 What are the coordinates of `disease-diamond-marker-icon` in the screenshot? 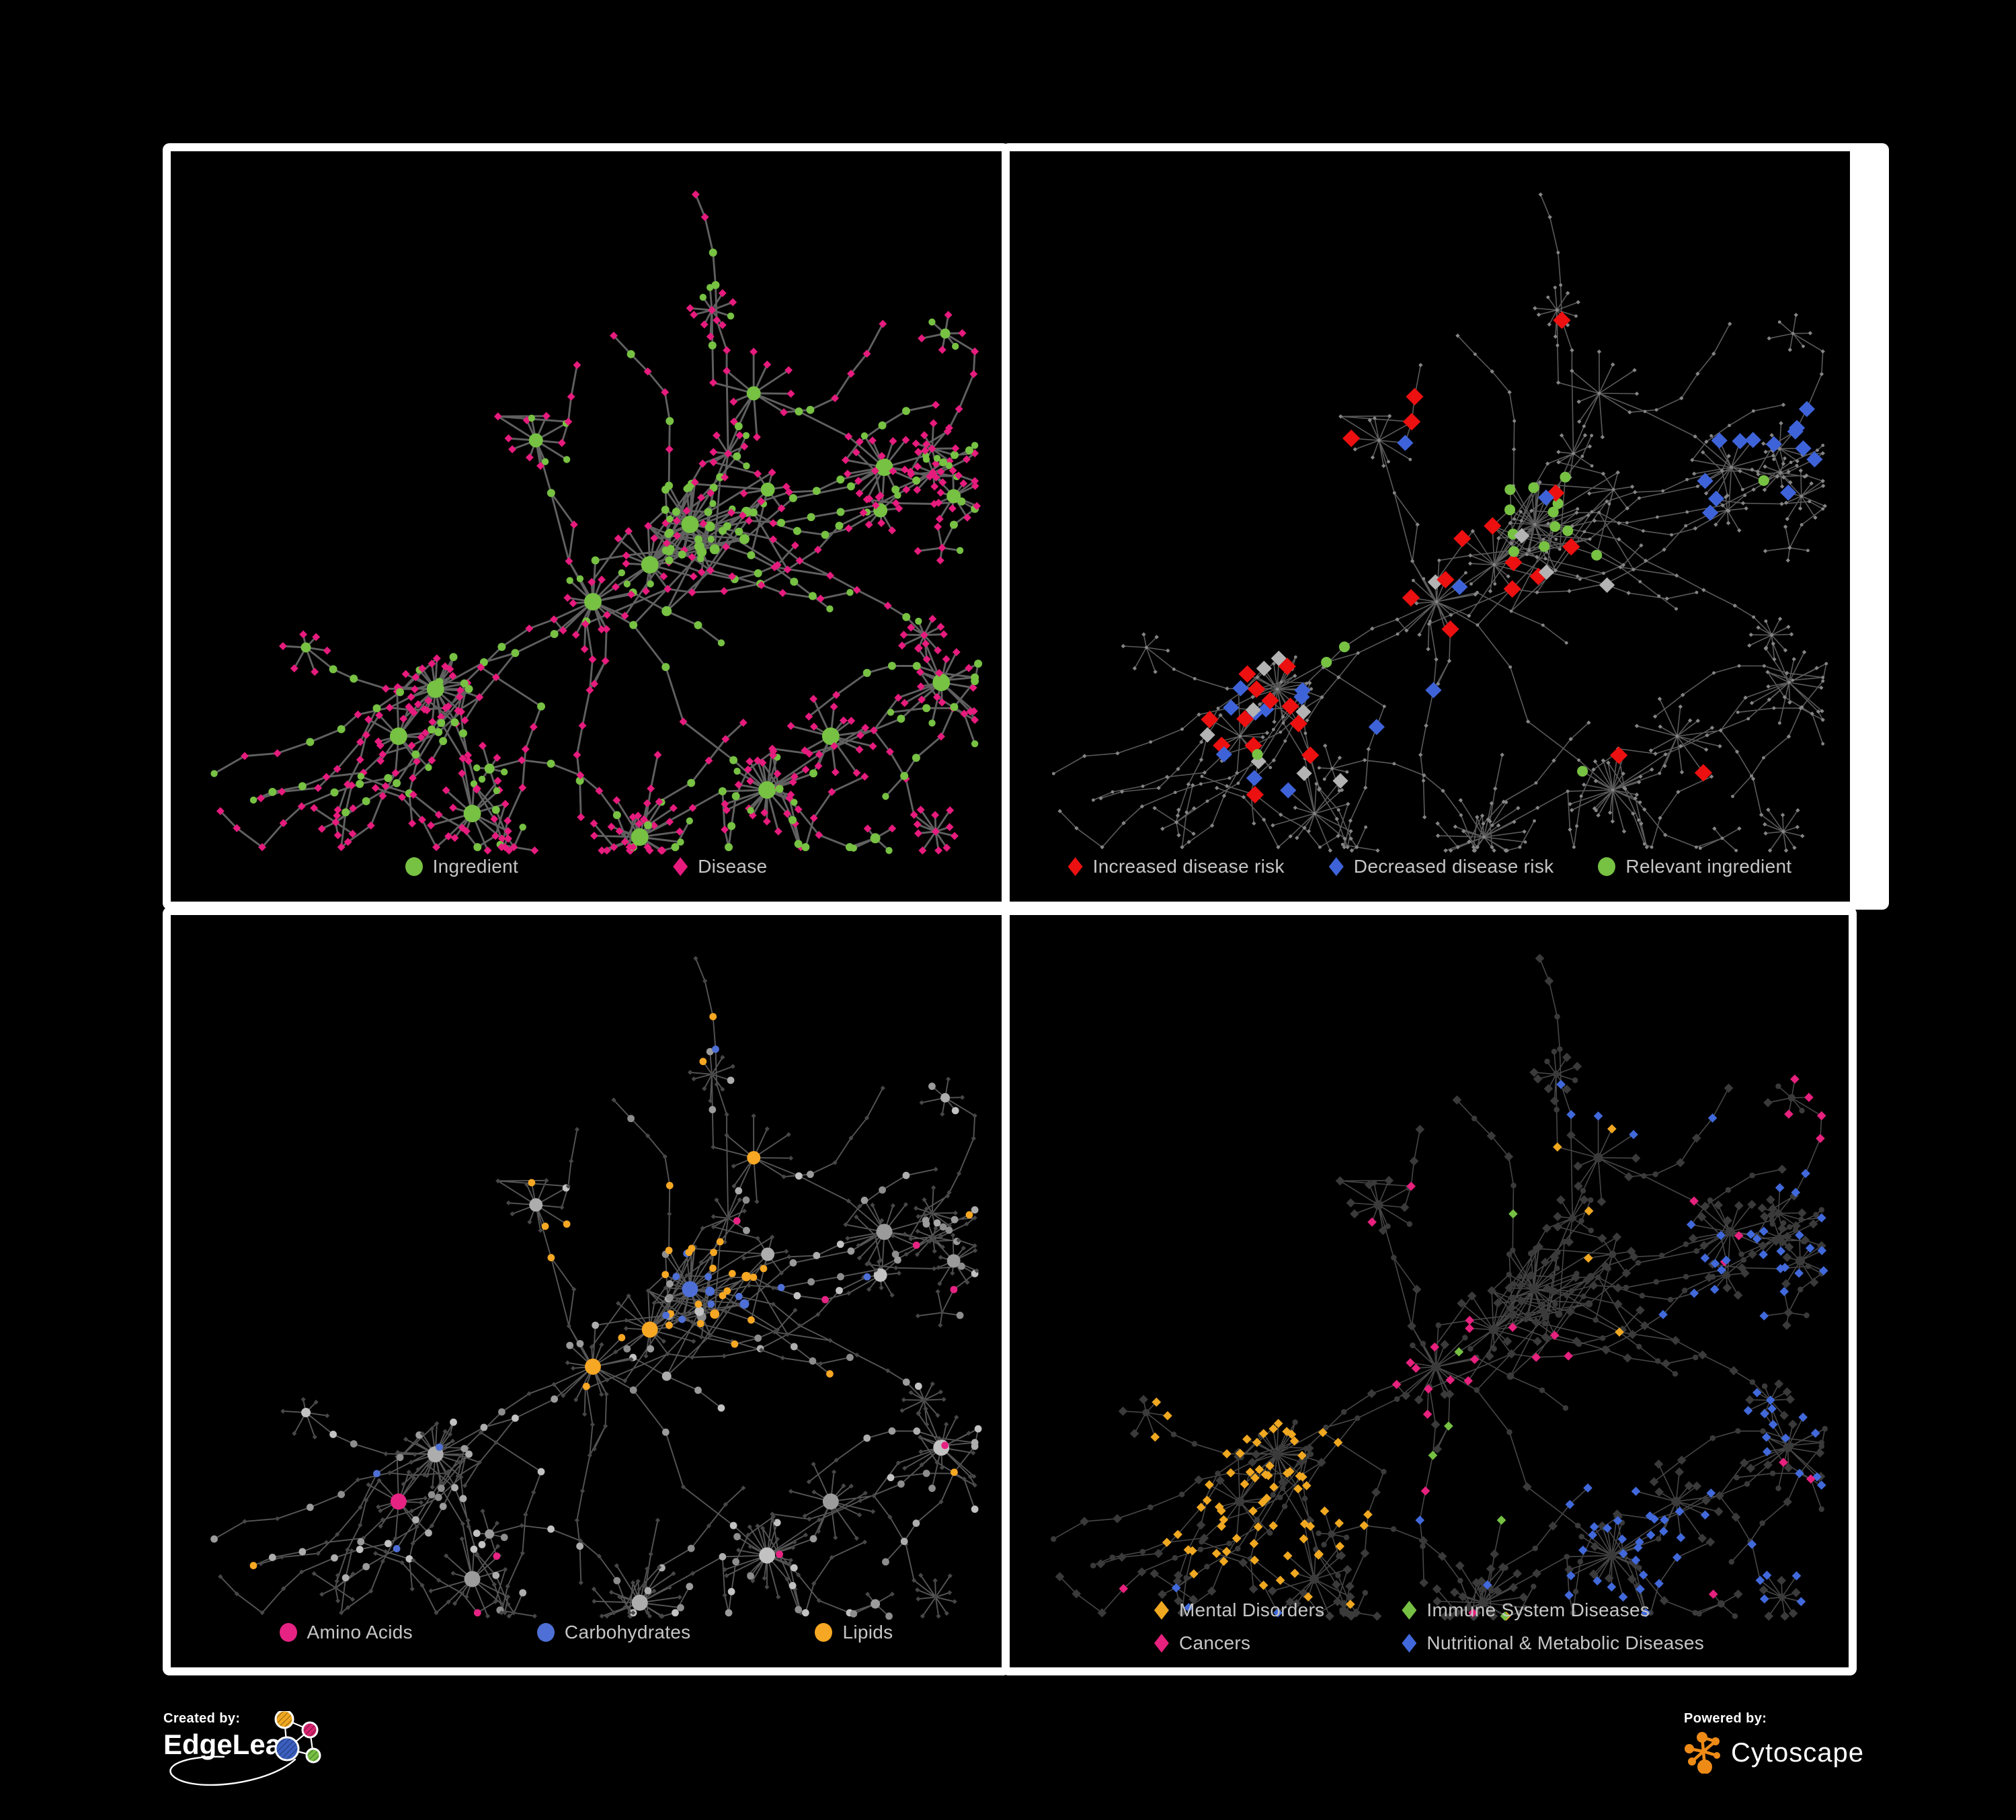 It's located at (680, 866).